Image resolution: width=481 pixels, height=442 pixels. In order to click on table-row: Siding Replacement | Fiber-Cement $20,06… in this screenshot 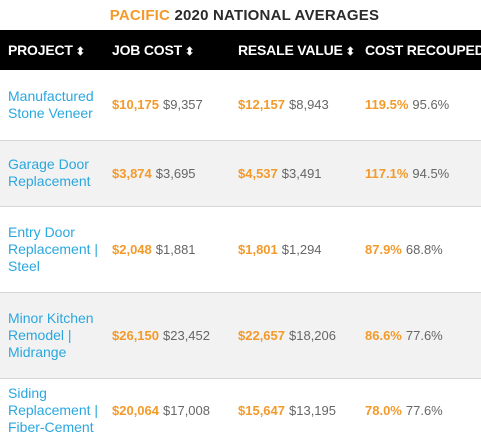, I will do `click(240, 410)`.